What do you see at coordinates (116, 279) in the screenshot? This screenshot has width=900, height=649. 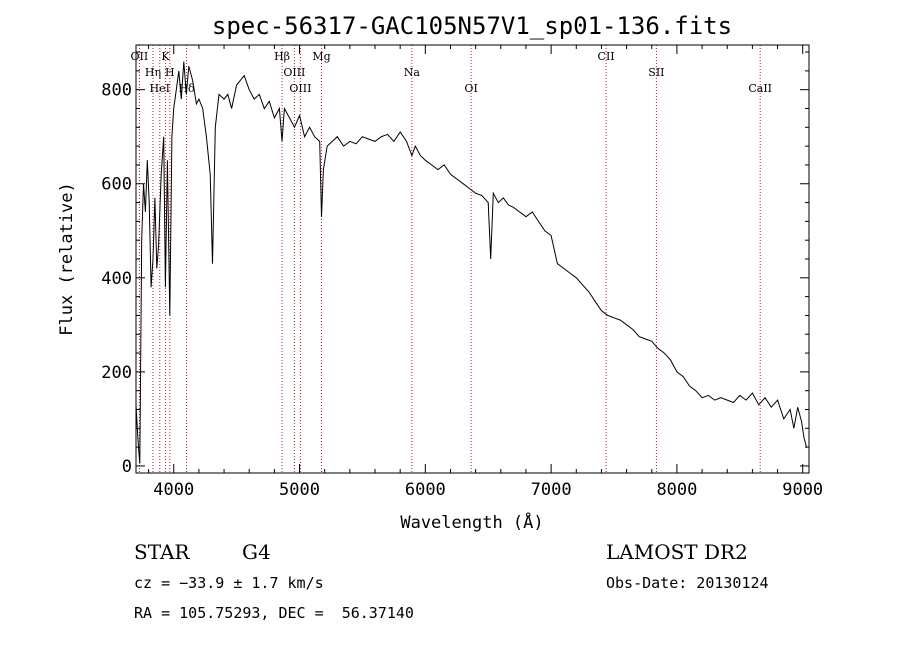 I see `y-tick-label: 400` at bounding box center [116, 279].